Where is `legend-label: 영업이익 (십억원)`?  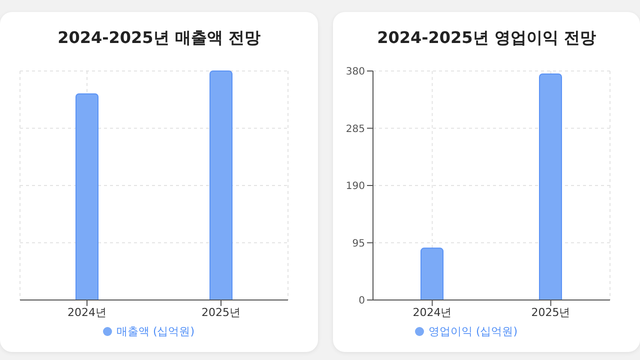
legend-label: 영업이익 (십억원) is located at coordinates (473, 331).